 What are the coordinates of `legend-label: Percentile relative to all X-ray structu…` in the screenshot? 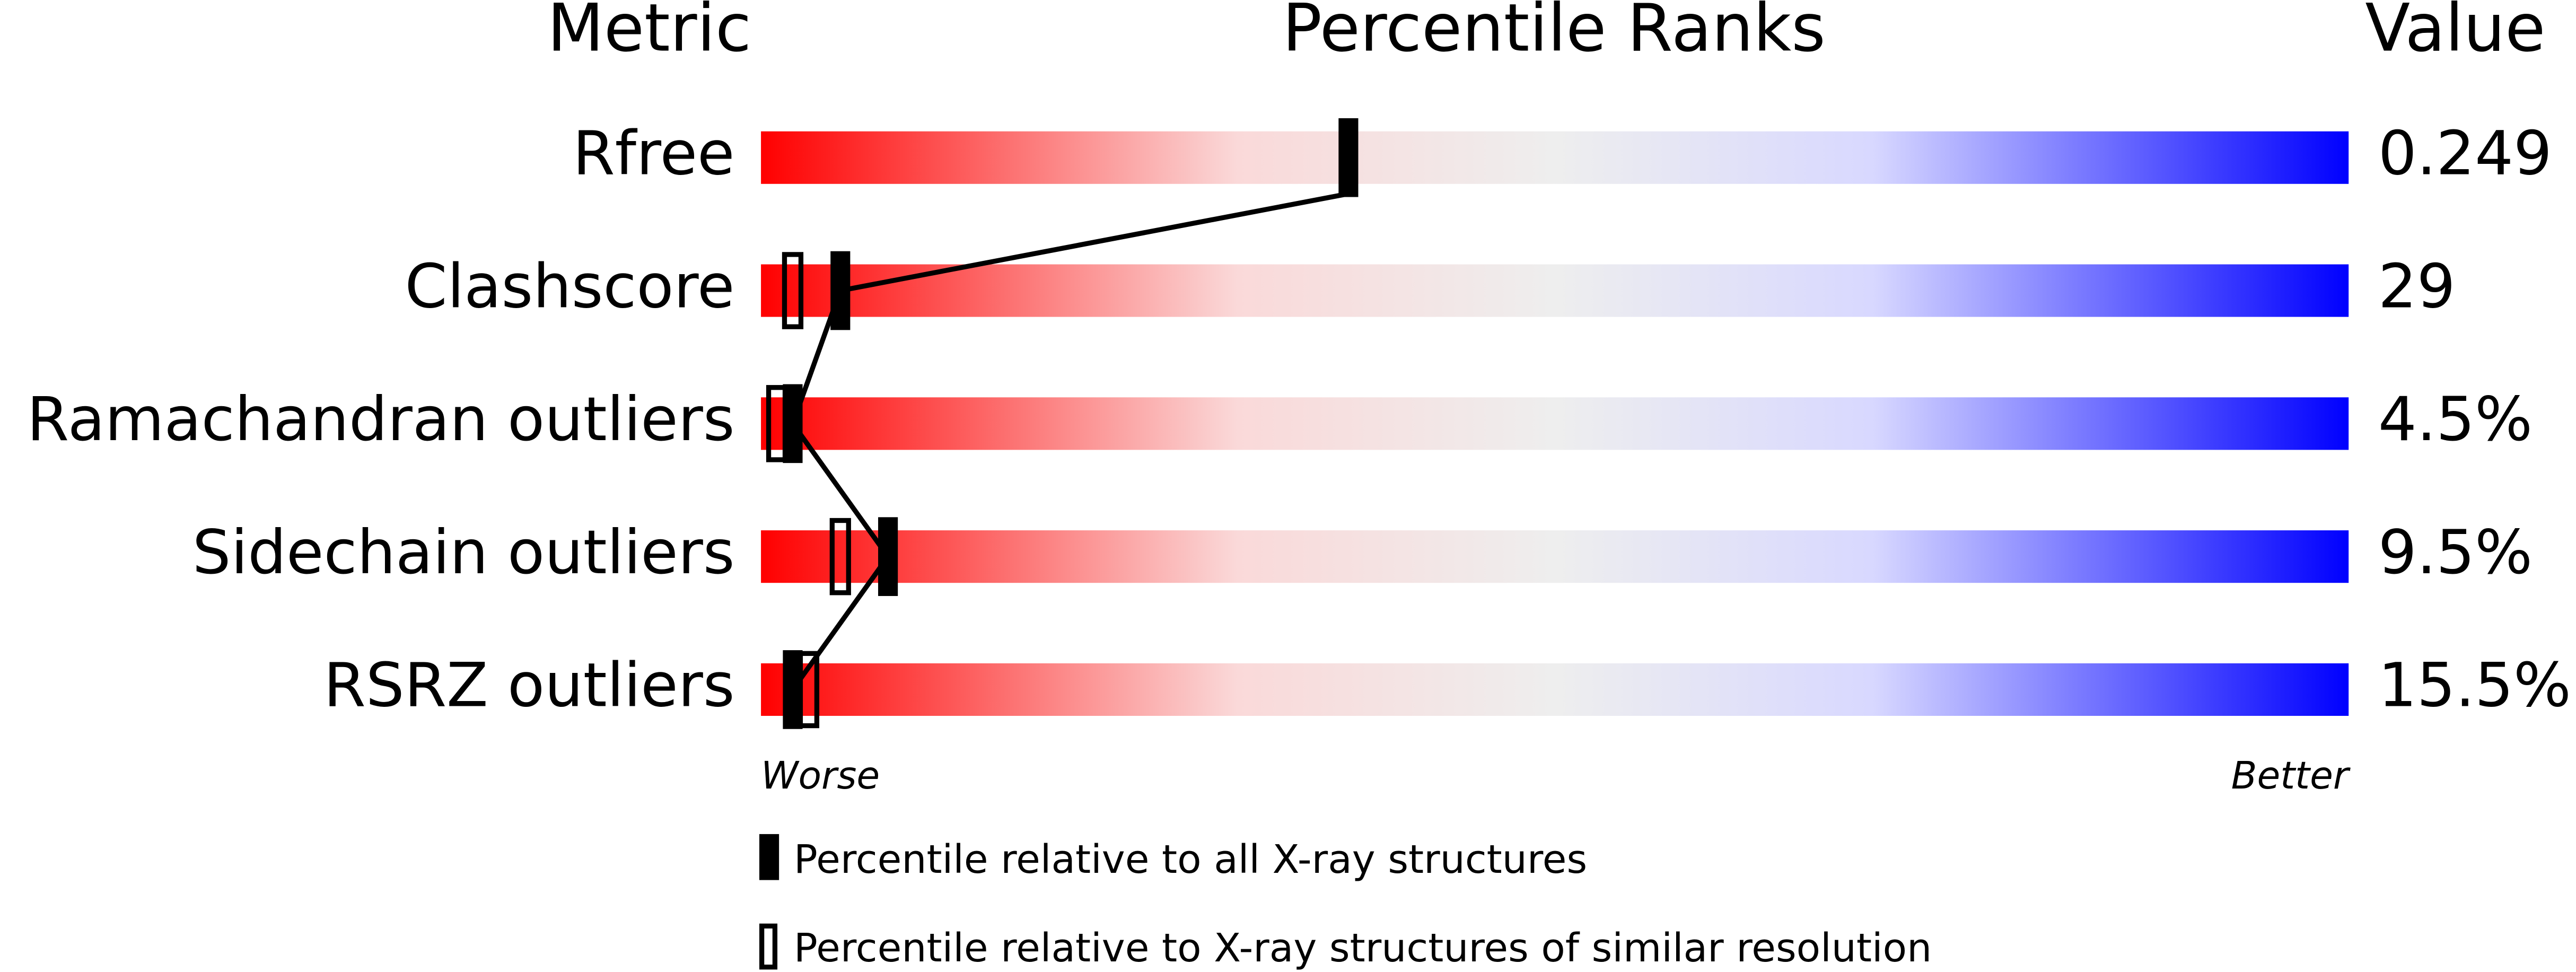 It's located at (1190, 859).